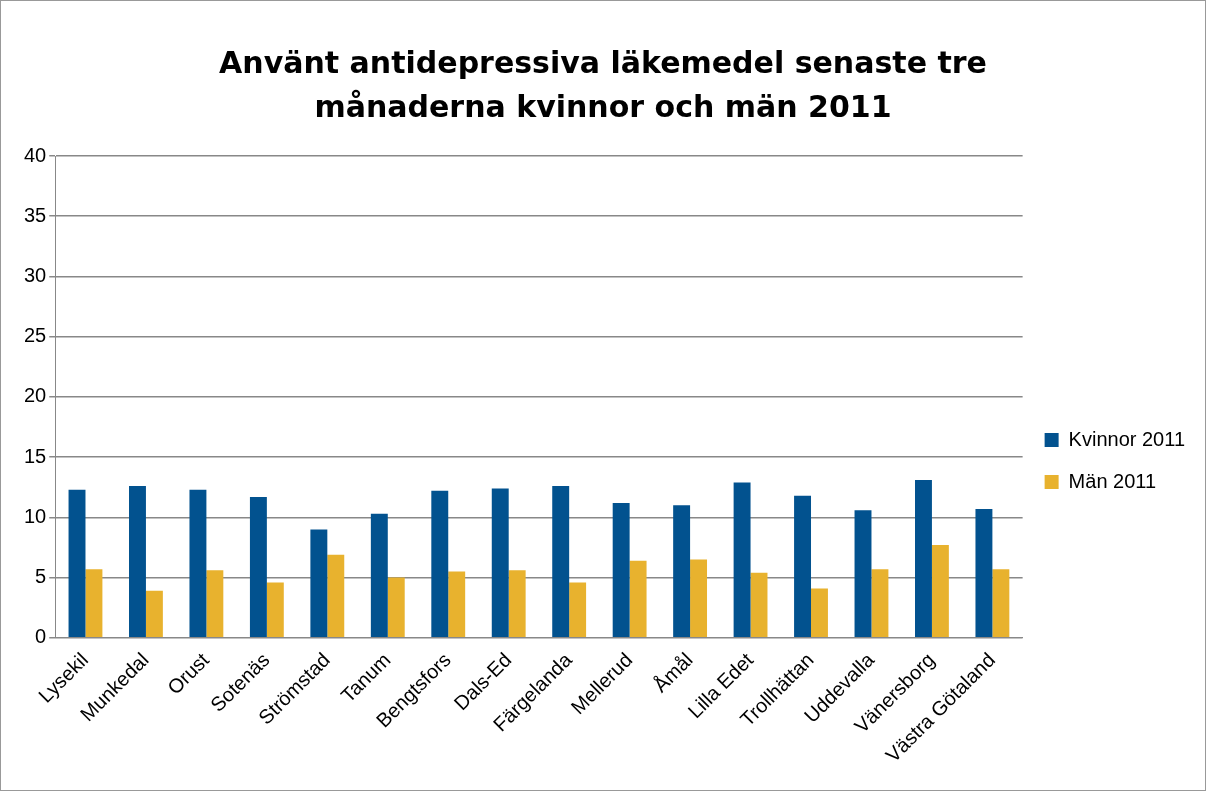  Describe the element at coordinates (1112, 480) in the screenshot. I see `legend-label: Män 2011` at that location.